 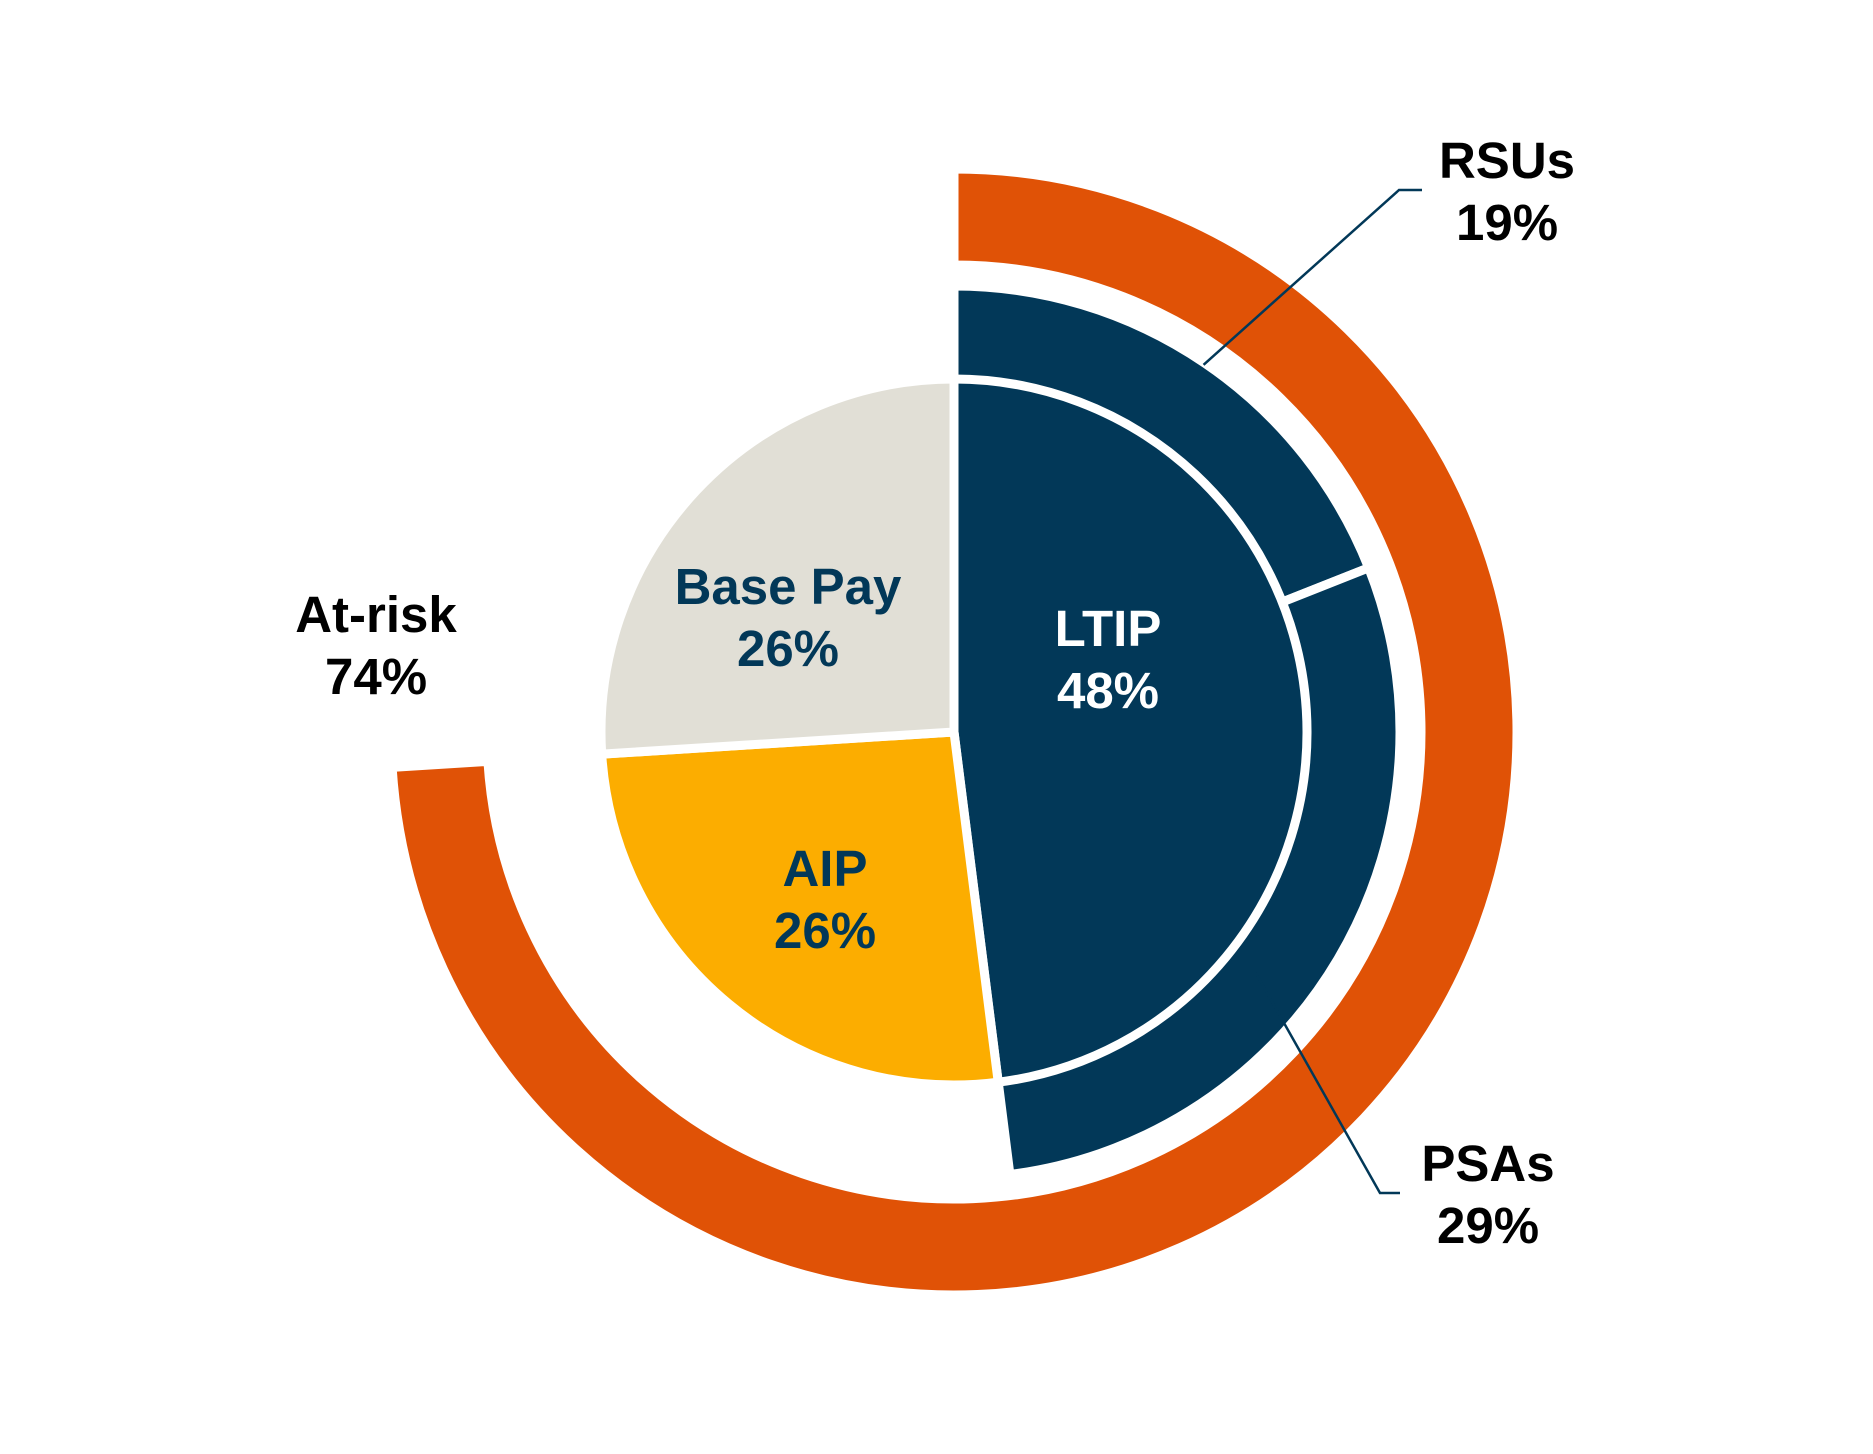 What do you see at coordinates (788, 586) in the screenshot?
I see `label-base-pay-name: Base Pay` at bounding box center [788, 586].